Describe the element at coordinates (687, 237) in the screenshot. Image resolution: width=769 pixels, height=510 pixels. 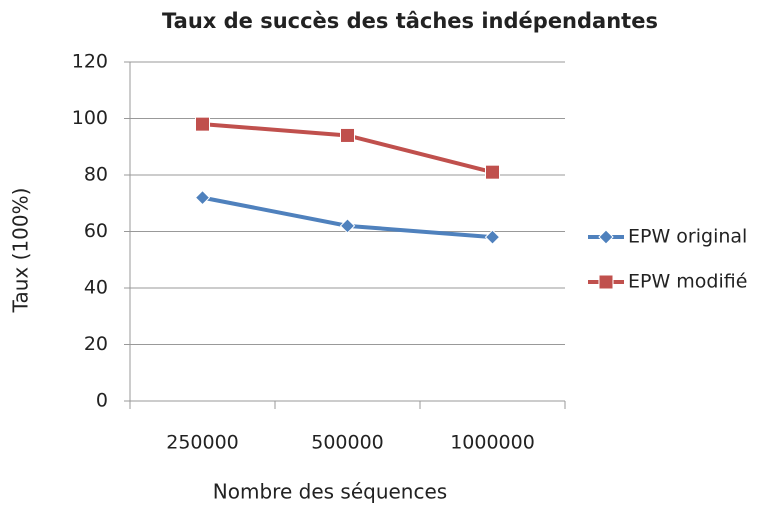
I see `legend-label: EPW original` at that location.